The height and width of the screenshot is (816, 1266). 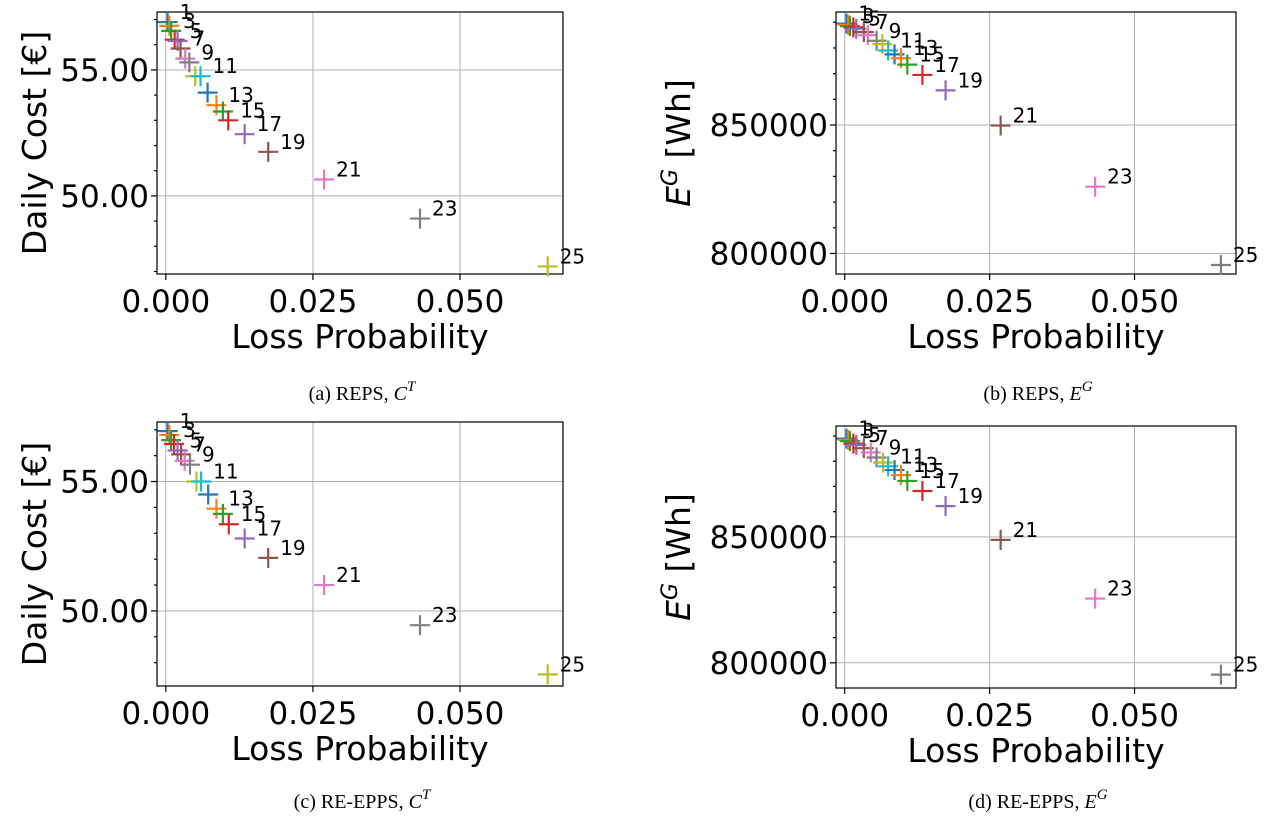 What do you see at coordinates (104, 71) in the screenshot?
I see `y-tick-label: 55.00` at bounding box center [104, 71].